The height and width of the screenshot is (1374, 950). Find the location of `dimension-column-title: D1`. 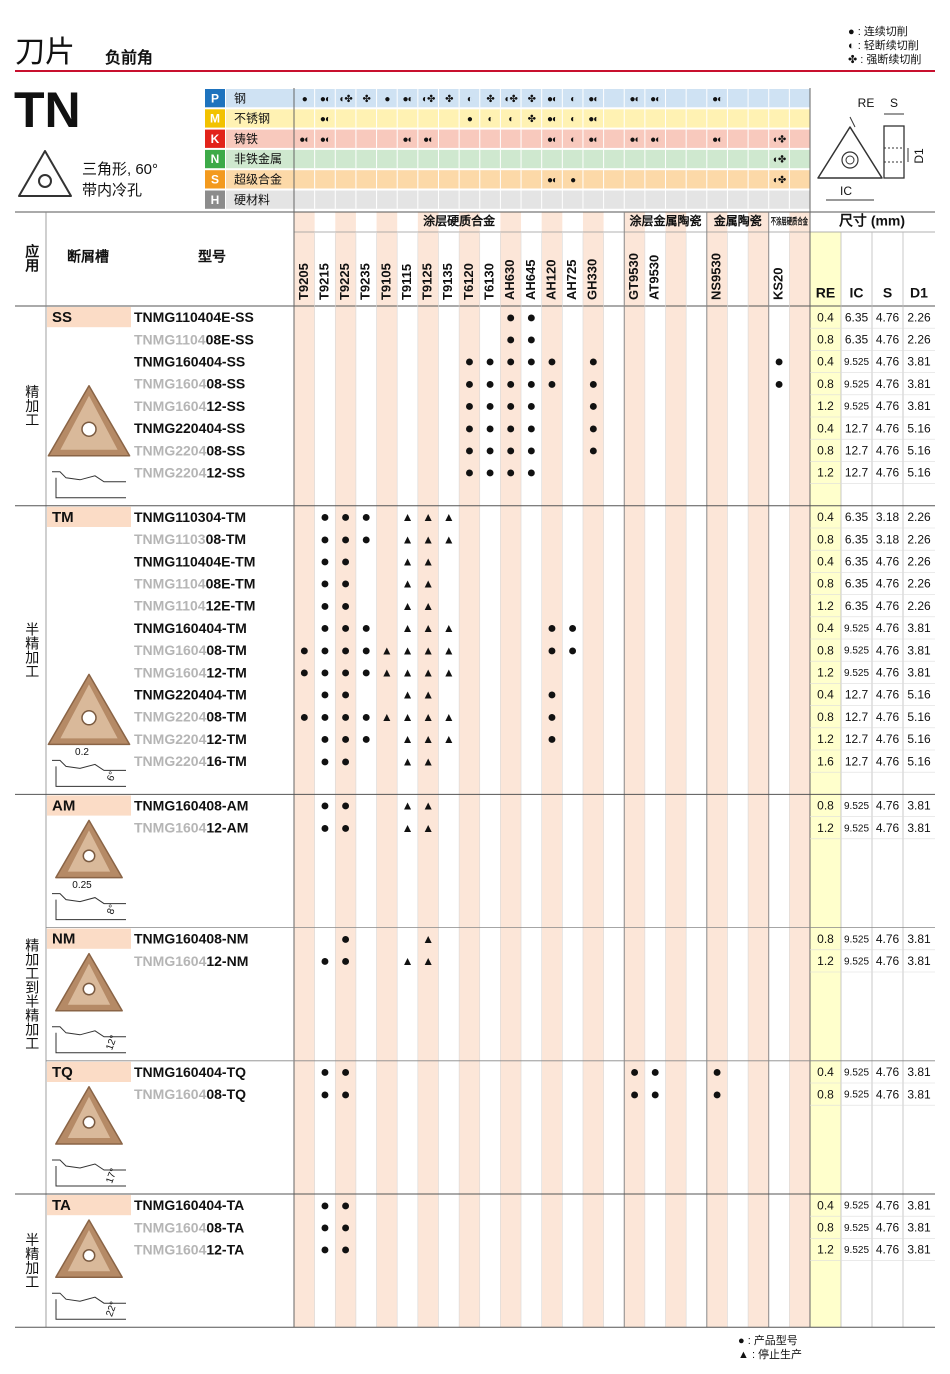

dimension-column-title: D1 is located at coordinates (919, 293).